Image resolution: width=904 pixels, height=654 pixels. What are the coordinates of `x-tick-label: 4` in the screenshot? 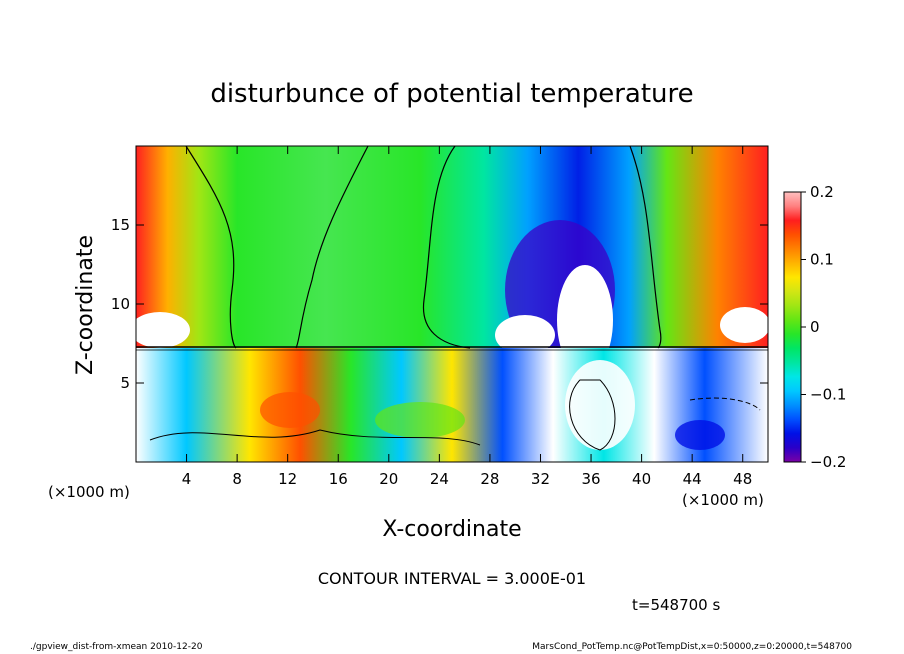 It's located at (187, 479).